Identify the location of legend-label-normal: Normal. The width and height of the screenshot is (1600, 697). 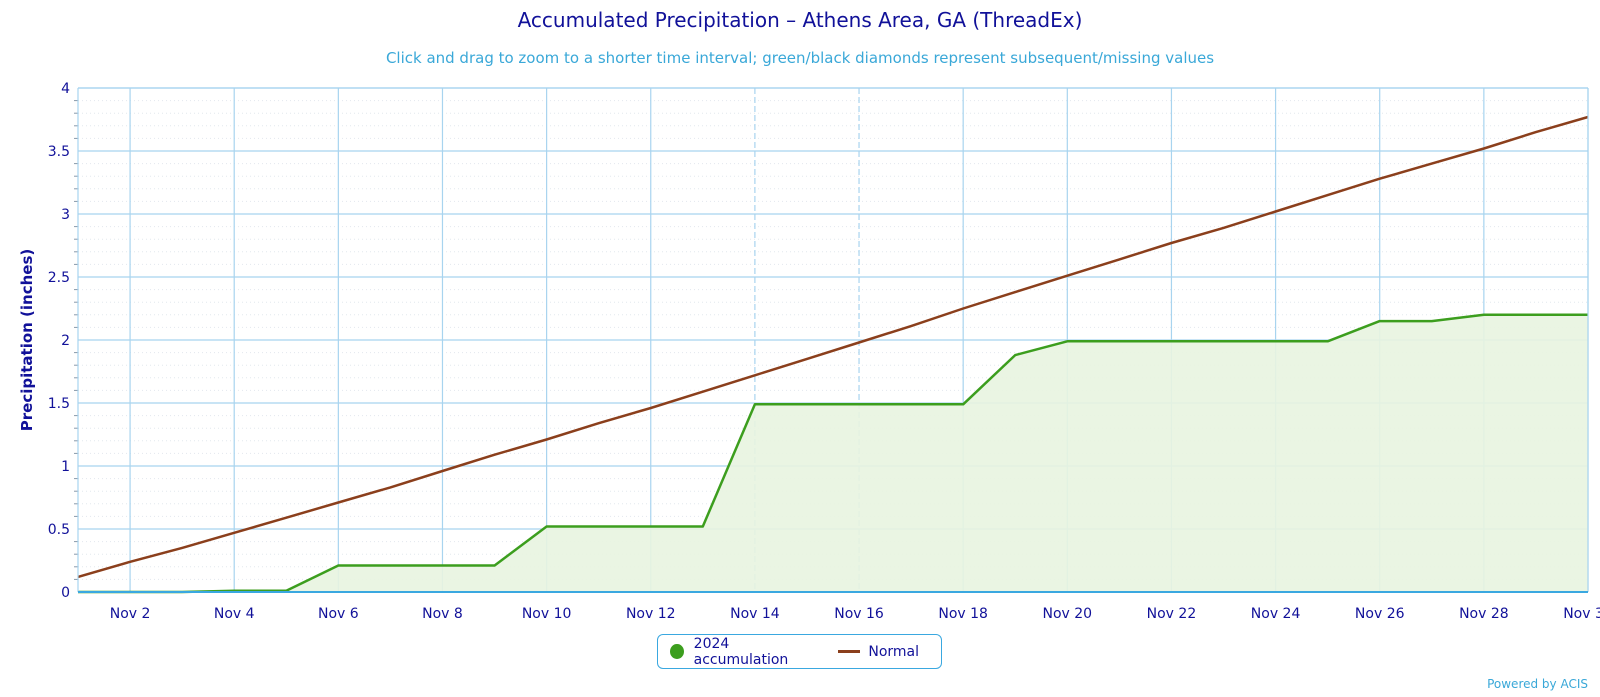
(893, 651).